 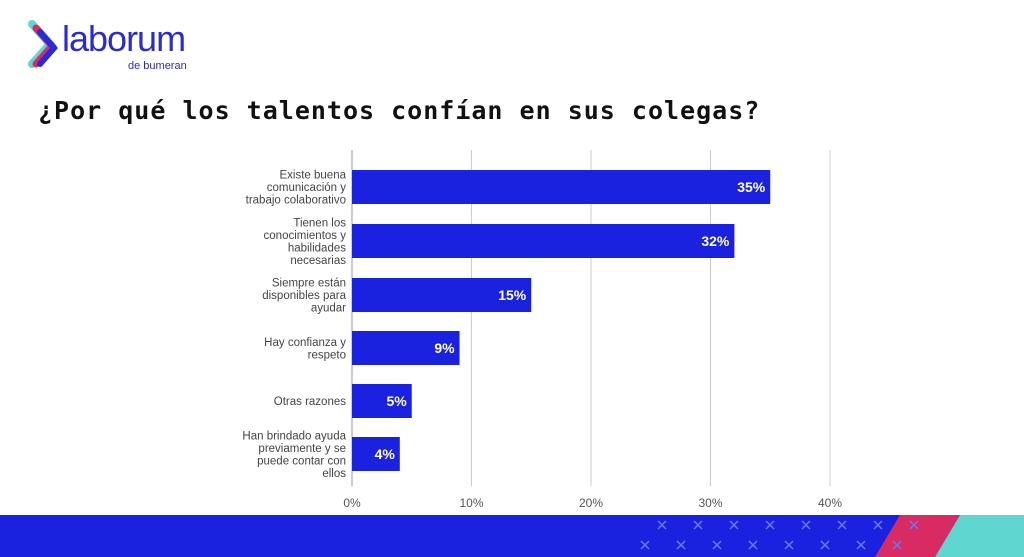 What do you see at coordinates (591, 503) in the screenshot?
I see `x-tick-label: 20%` at bounding box center [591, 503].